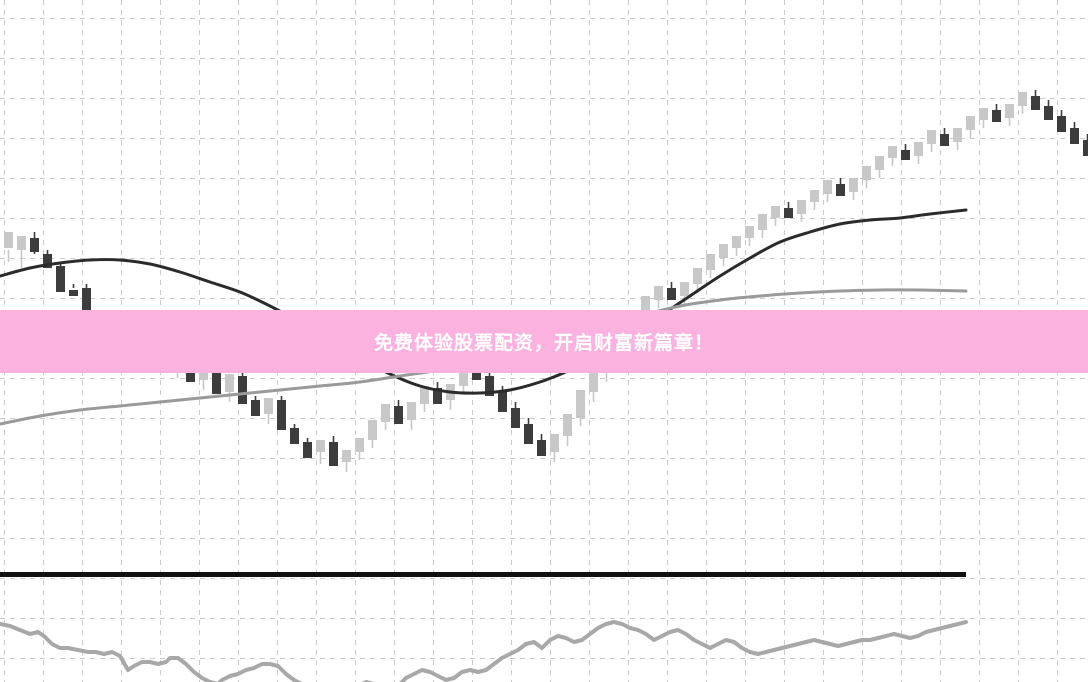  I want to click on panel-separator, so click(483, 574).